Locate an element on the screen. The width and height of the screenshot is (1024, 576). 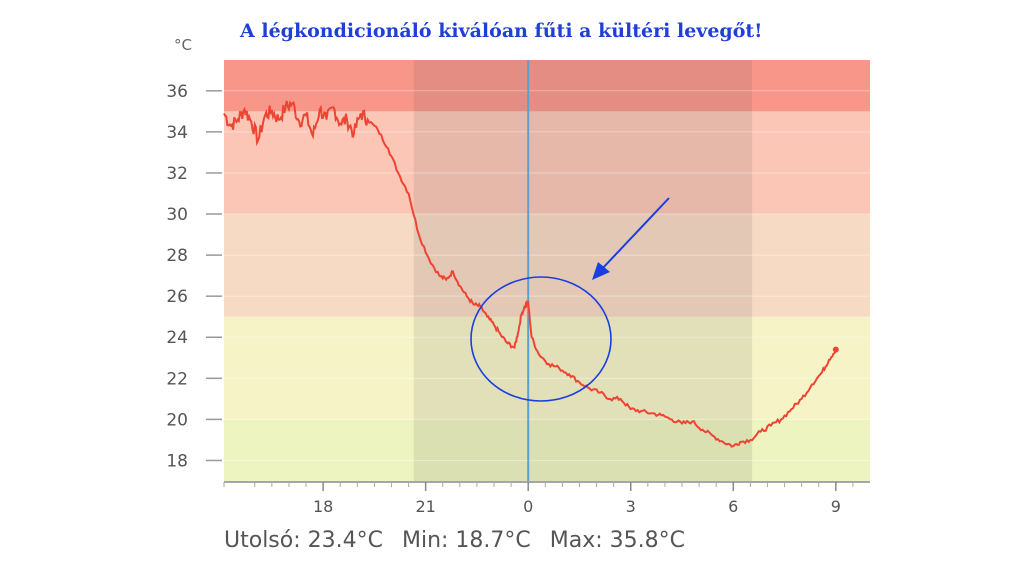
y-tick-label-30: 30 is located at coordinates (177, 215).